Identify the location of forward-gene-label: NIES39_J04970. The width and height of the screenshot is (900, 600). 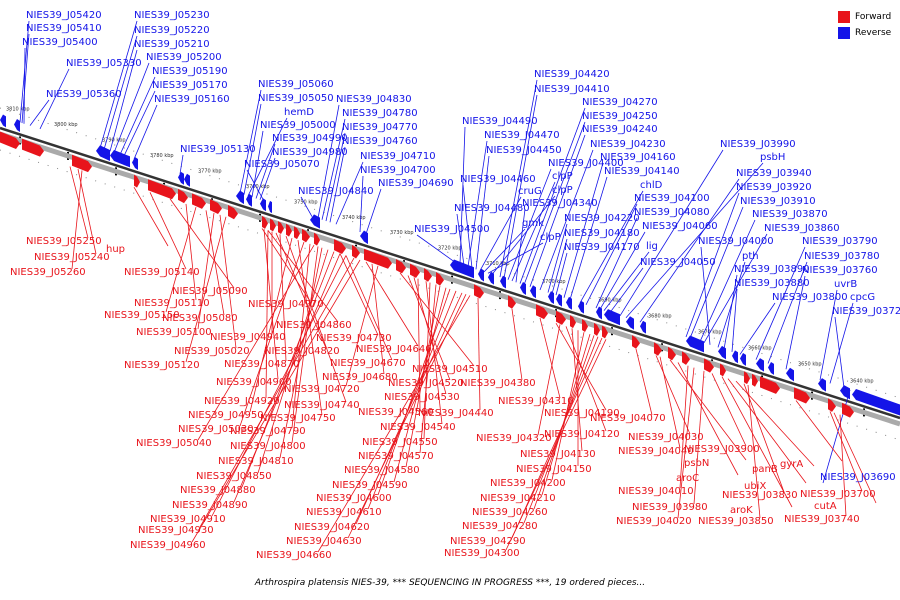
(286, 304).